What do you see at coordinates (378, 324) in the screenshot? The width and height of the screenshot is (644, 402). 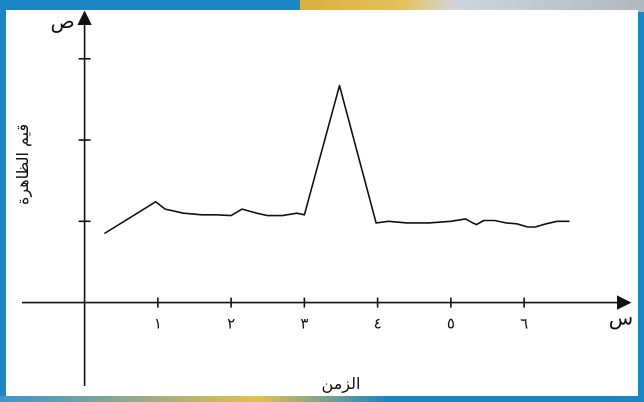 I see `x-tick-label: ٤` at bounding box center [378, 324].